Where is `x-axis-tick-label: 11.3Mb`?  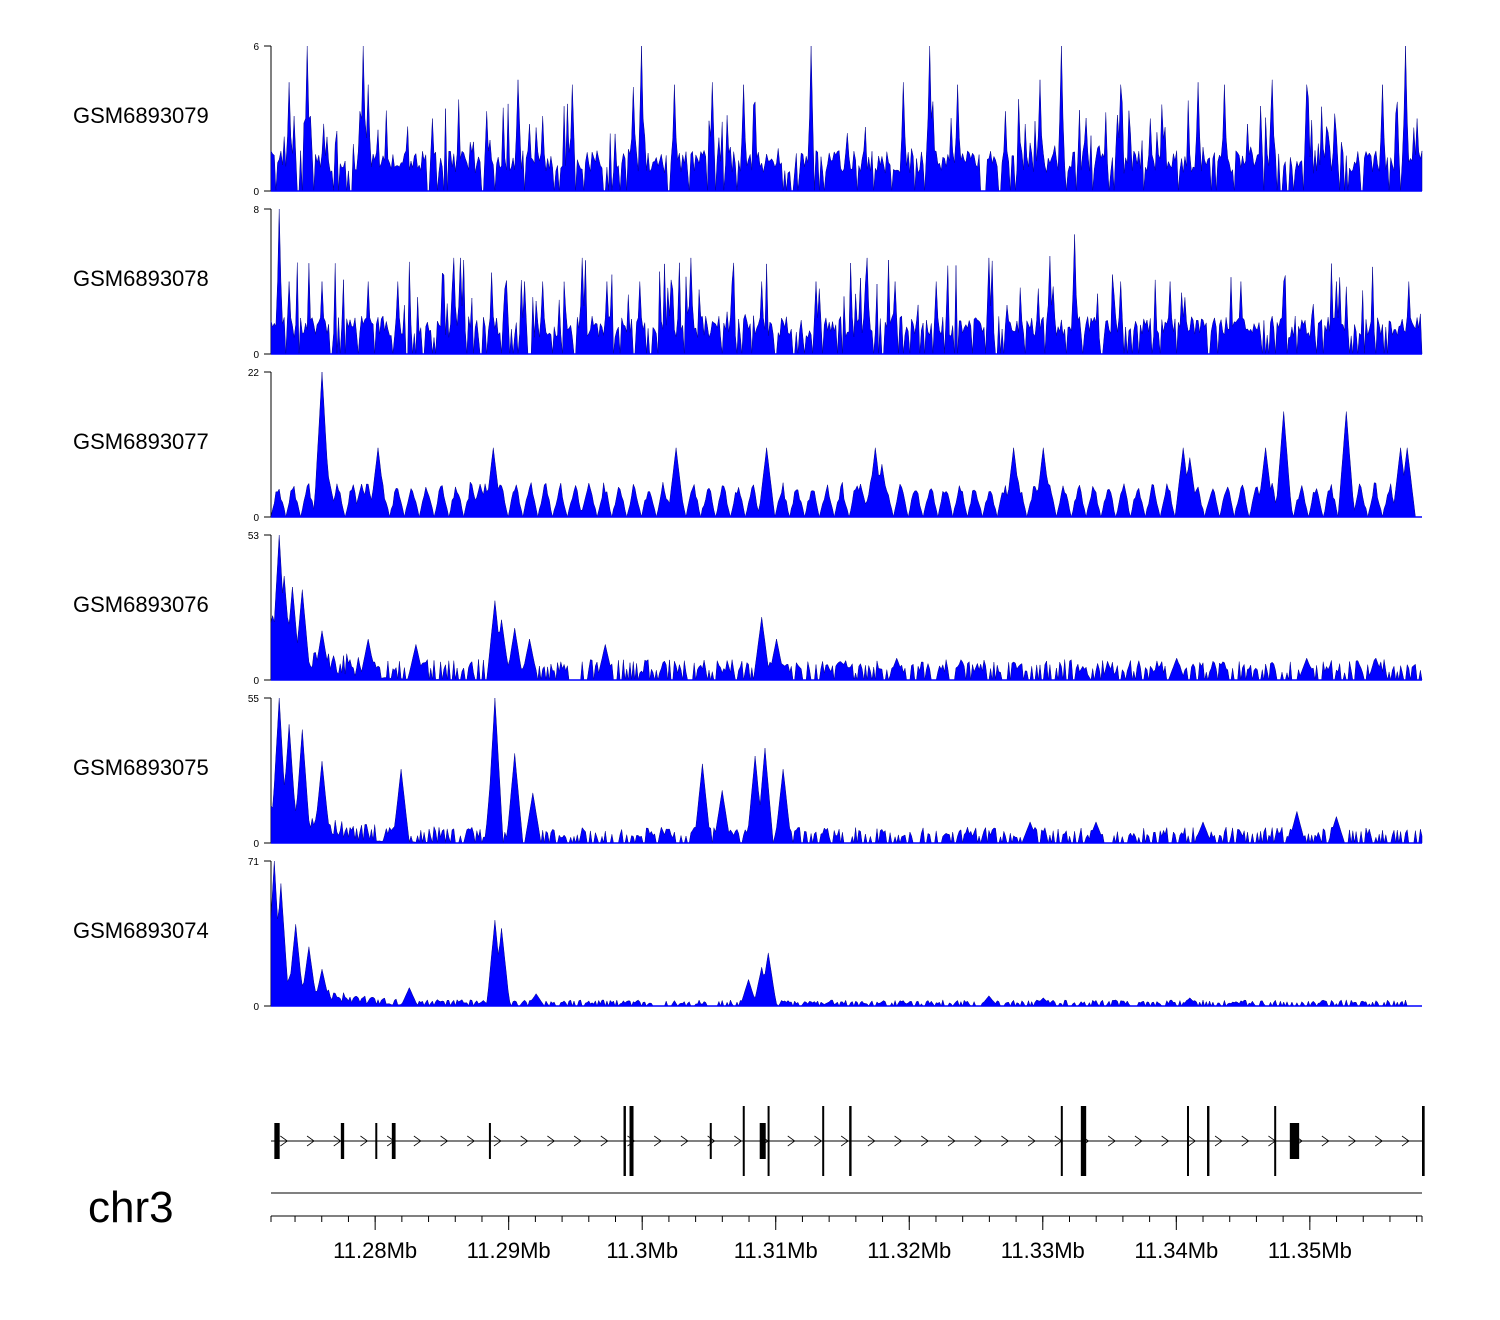 x-axis-tick-label: 11.3Mb is located at coordinates (642, 1250).